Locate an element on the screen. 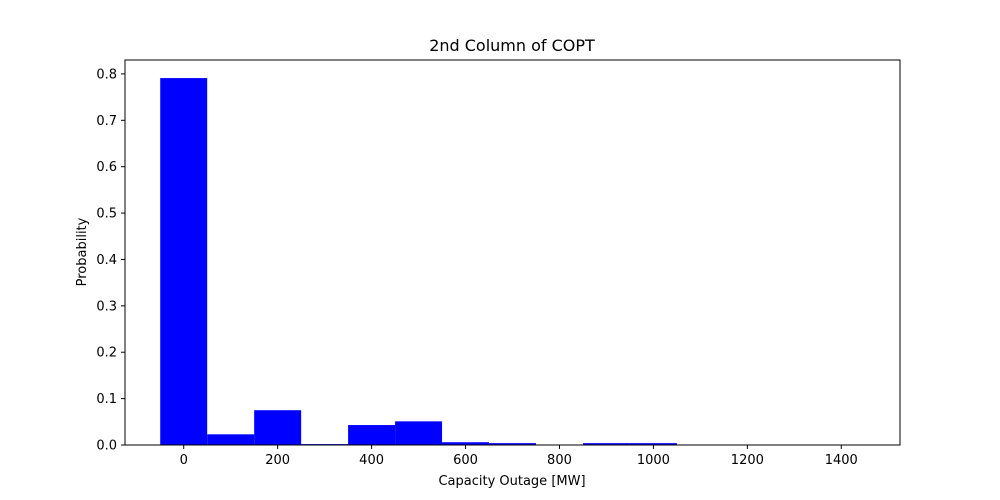  x-tick-label: 1400 is located at coordinates (841, 460).